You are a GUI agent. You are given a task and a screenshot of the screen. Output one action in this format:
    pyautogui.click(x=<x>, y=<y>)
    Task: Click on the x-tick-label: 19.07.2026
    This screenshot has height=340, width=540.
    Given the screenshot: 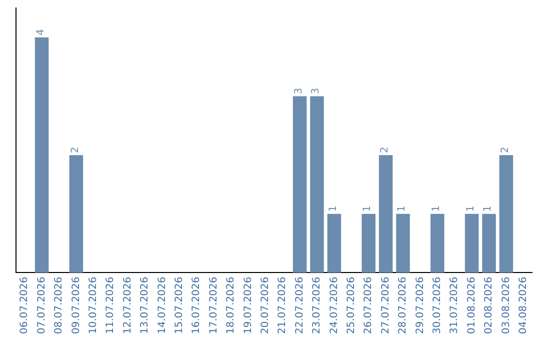 What is the action you would take?
    pyautogui.click(x=248, y=305)
    